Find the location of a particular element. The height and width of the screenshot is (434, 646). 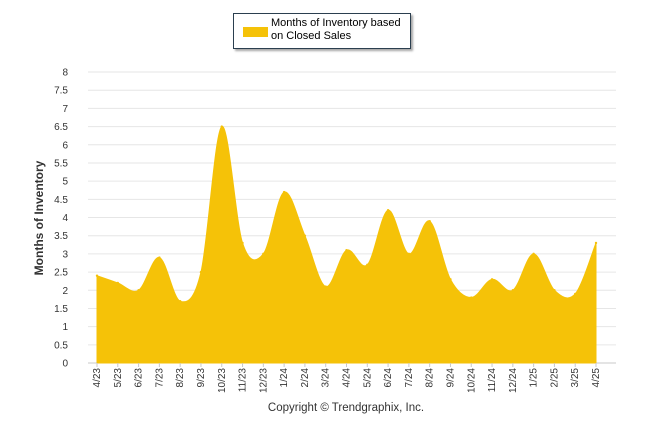

y-tick-label: 0 is located at coordinates (65, 364).